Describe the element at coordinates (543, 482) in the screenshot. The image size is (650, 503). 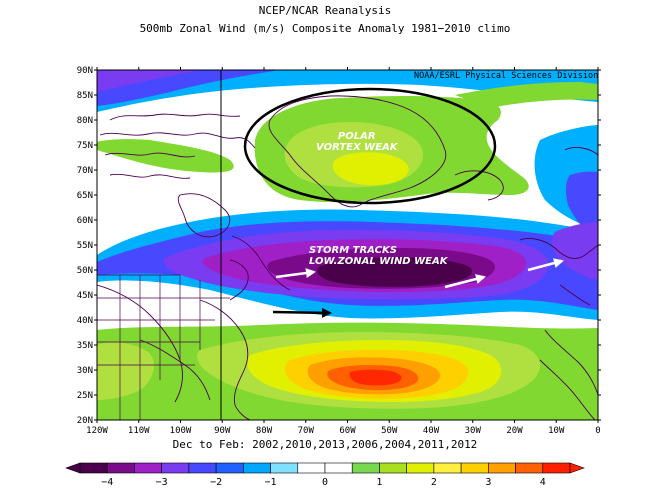
I see `colorbar-label: 4` at that location.